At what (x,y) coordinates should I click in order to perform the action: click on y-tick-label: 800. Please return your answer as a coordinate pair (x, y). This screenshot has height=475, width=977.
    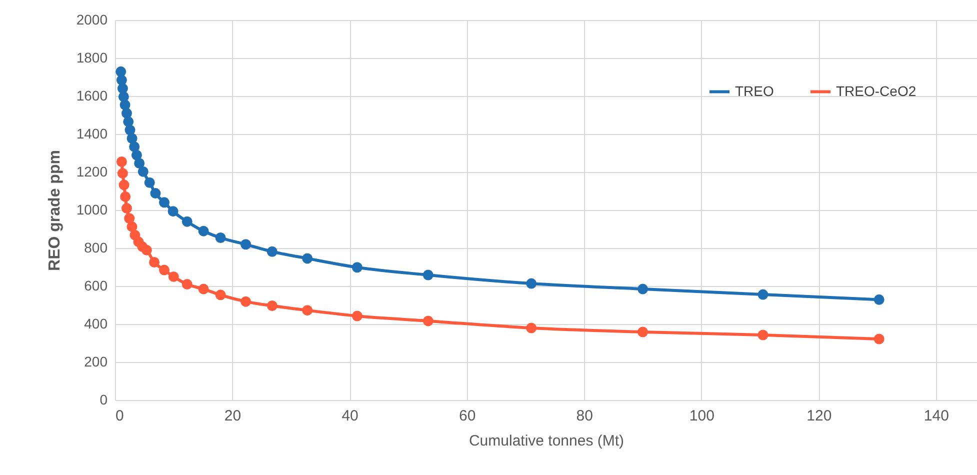
    Looking at the image, I should click on (96, 248).